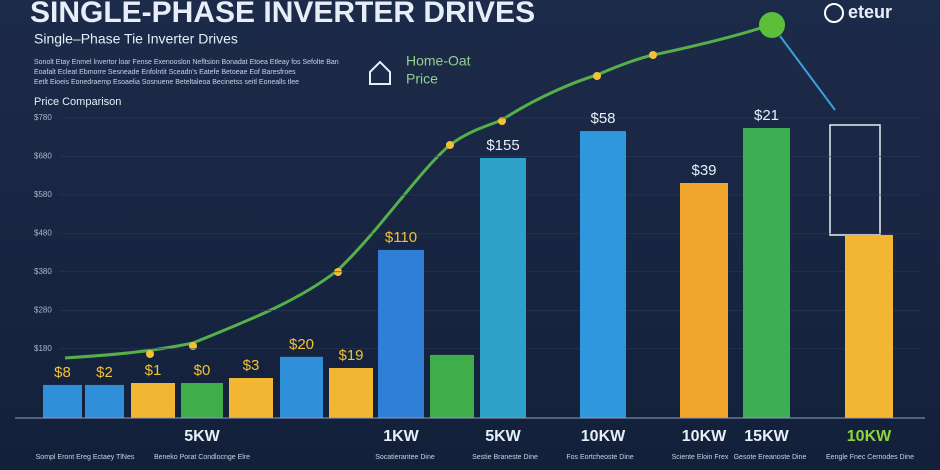 This screenshot has height=470, width=940. Describe the element at coordinates (438, 61) in the screenshot. I see `callout: Home-Oat` at that location.